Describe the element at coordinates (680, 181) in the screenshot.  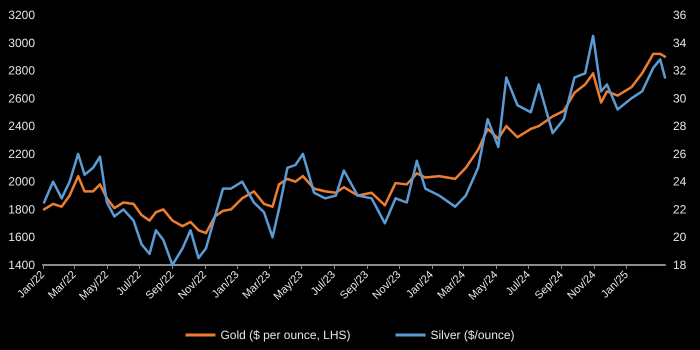
I see `y2-tick-label: 24` at that location.